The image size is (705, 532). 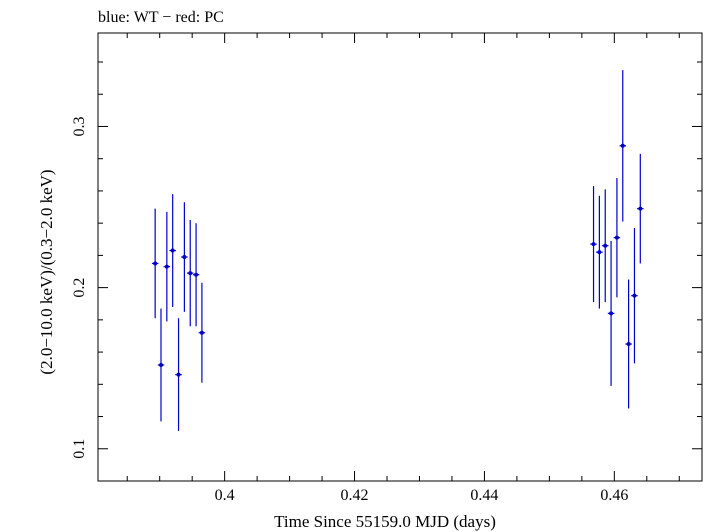 What do you see at coordinates (161, 17) in the screenshot?
I see `chart-title: blue: WT − red: PC` at bounding box center [161, 17].